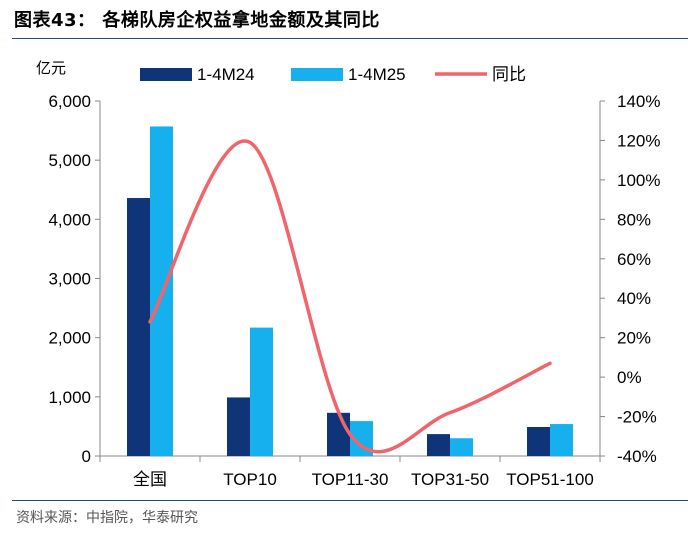  What do you see at coordinates (166, 74) in the screenshot?
I see `legend-swatch-1-4M24` at bounding box center [166, 74].